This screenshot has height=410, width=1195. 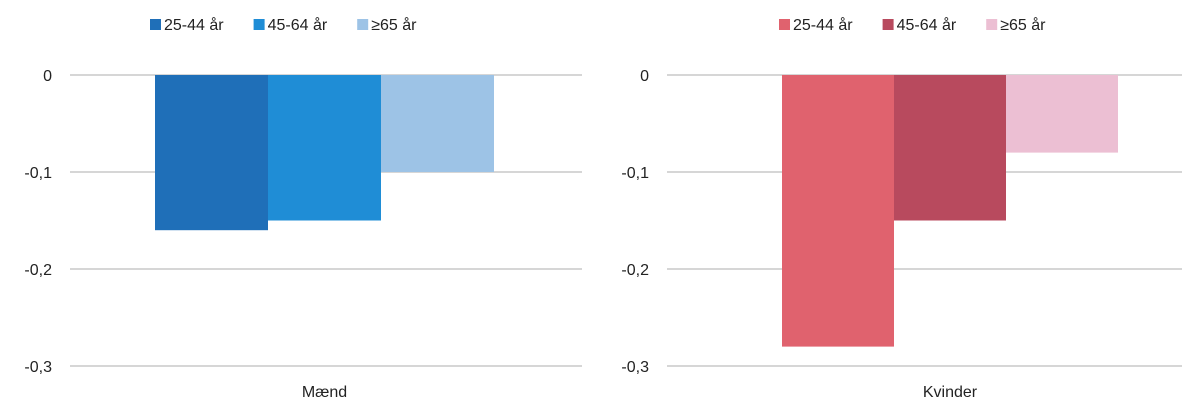 What do you see at coordinates (38, 270) in the screenshot?
I see `ytick-label-maend-2: -0,2` at bounding box center [38, 270].